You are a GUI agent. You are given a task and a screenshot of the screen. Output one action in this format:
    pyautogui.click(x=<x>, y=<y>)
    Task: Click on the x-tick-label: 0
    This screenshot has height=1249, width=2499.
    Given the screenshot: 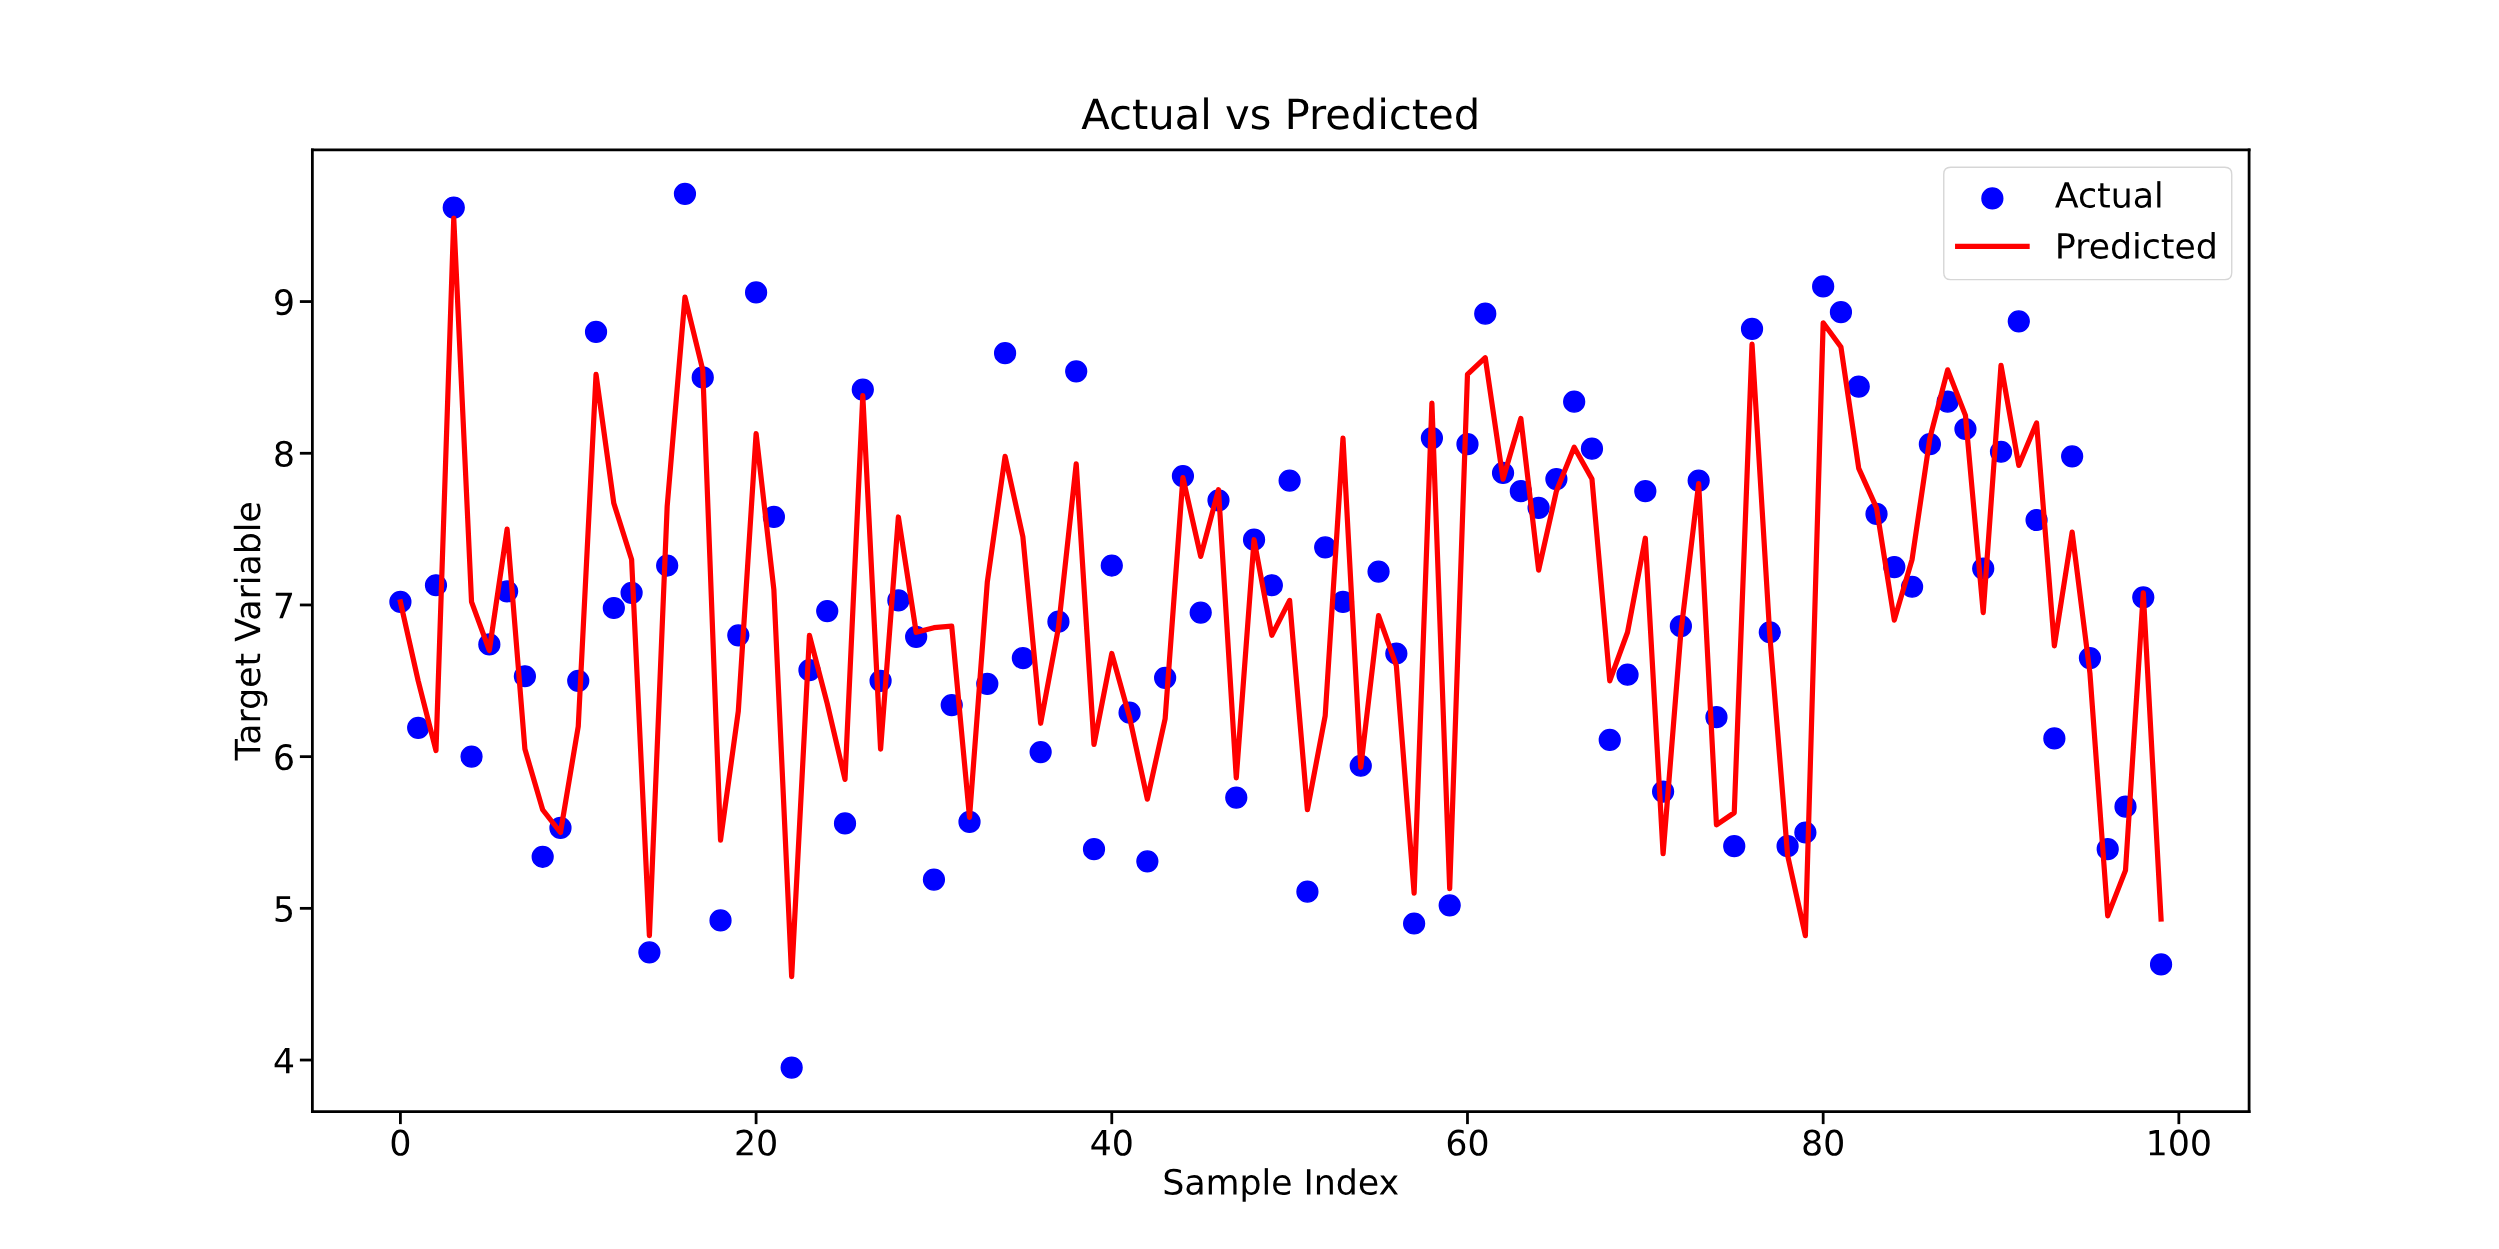 What is the action you would take?
    pyautogui.click(x=400, y=1142)
    